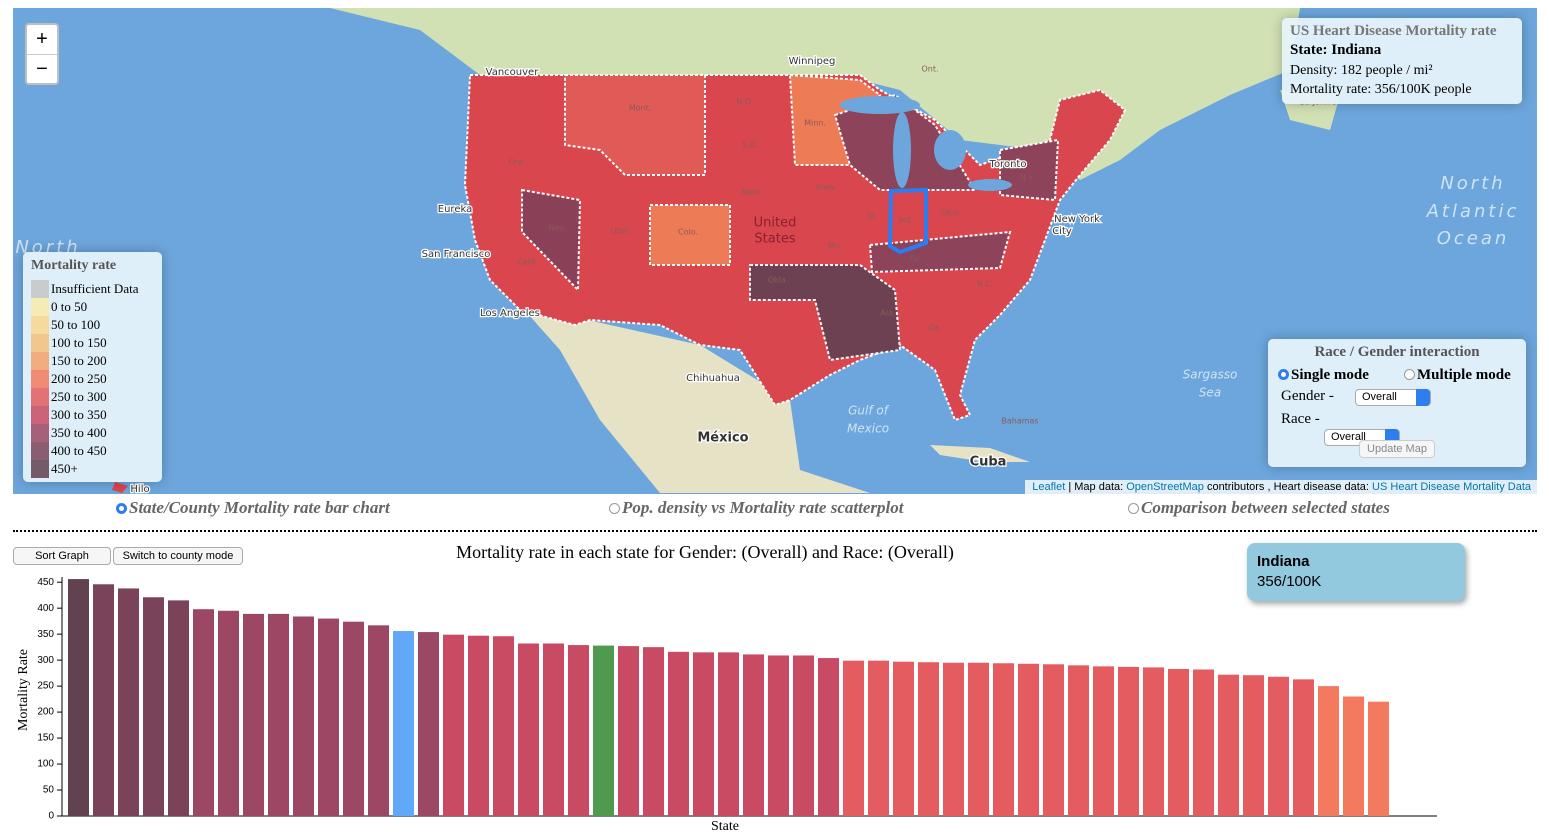 The height and width of the screenshot is (840, 1549). I want to click on legend-label: 450+, so click(64, 468).